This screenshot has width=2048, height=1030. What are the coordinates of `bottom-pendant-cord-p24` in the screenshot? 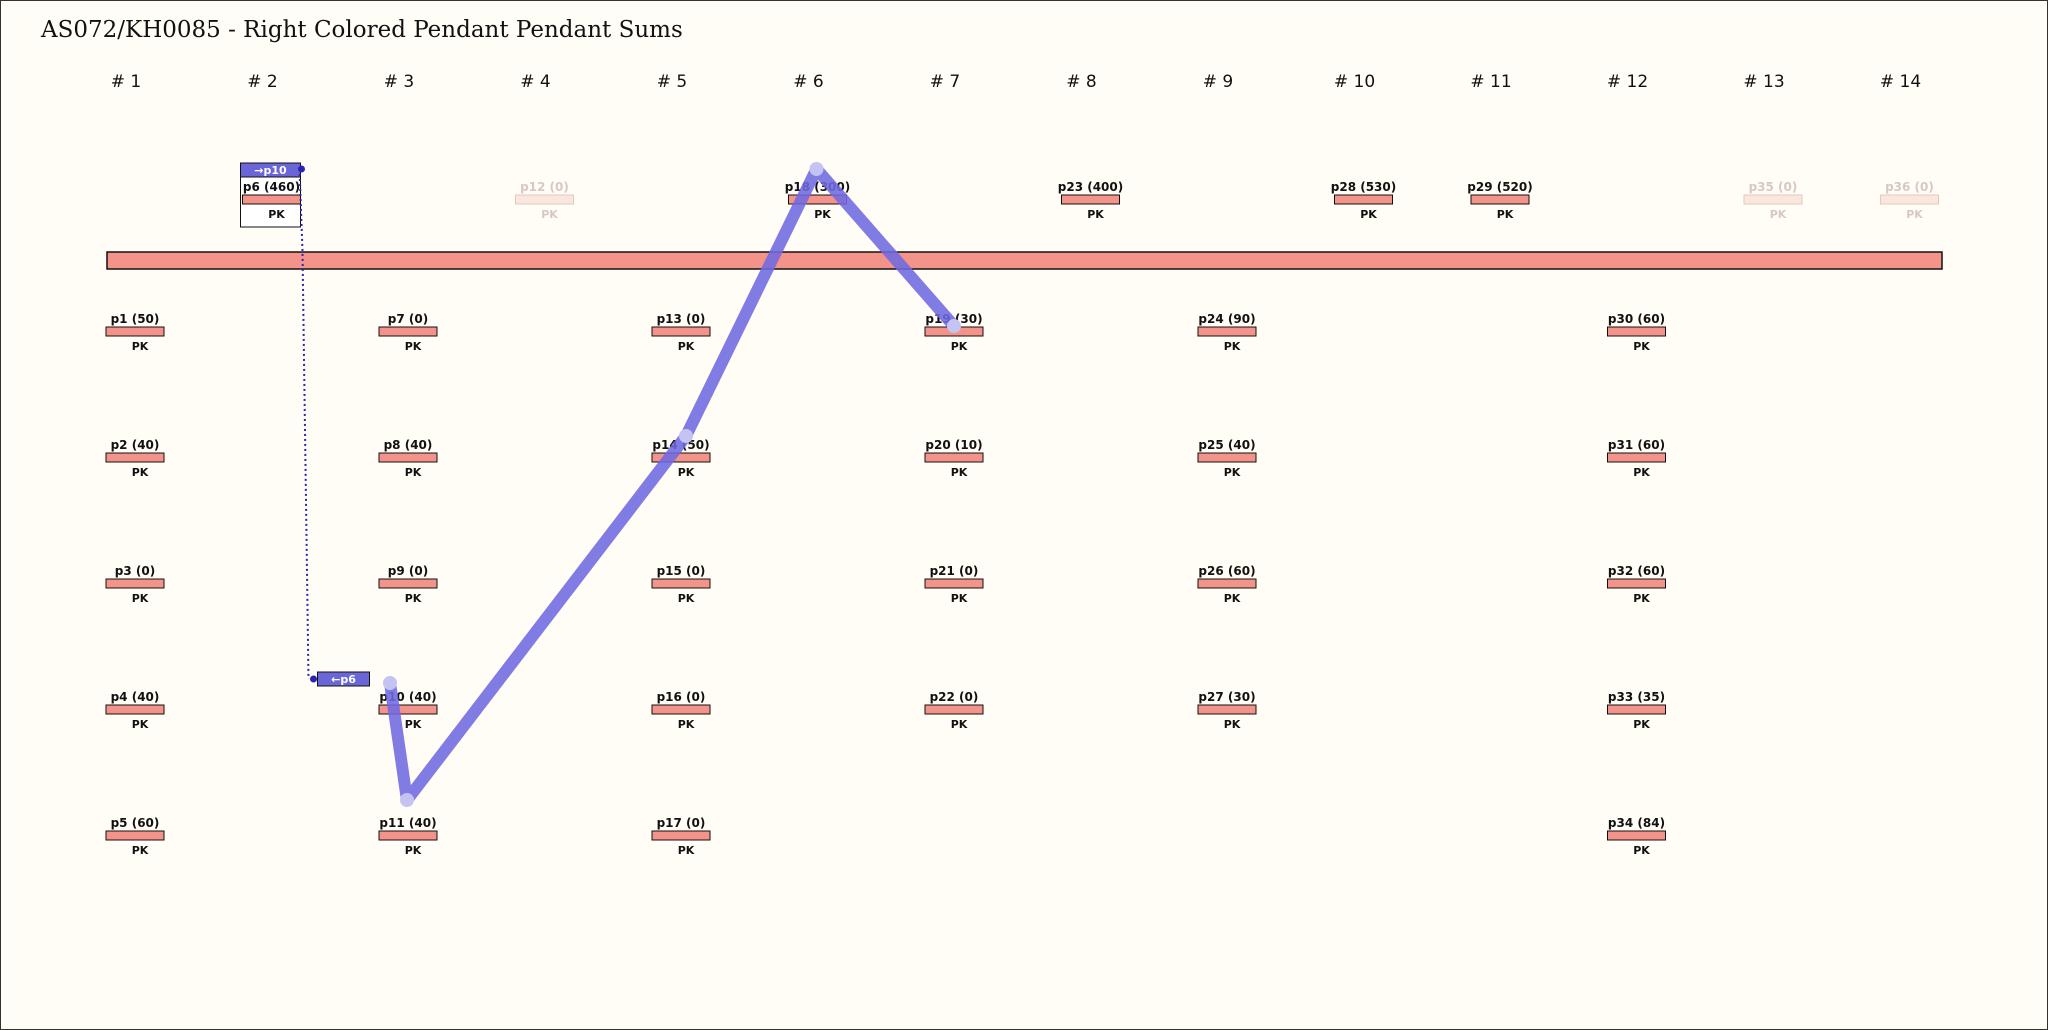 It's located at (1227, 331).